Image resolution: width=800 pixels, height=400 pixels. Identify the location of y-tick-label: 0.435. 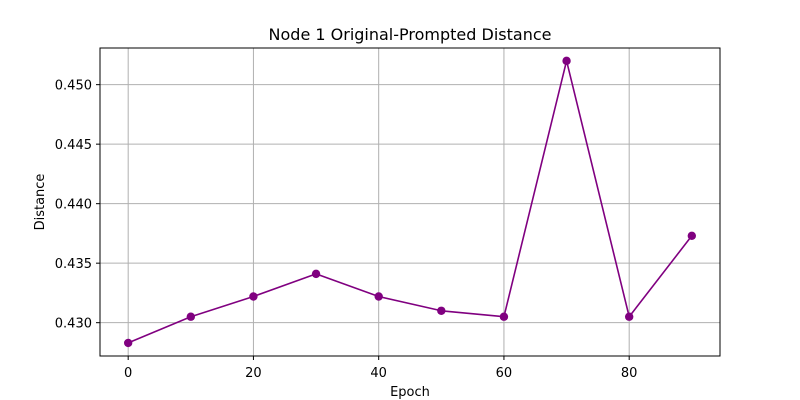
(73, 264).